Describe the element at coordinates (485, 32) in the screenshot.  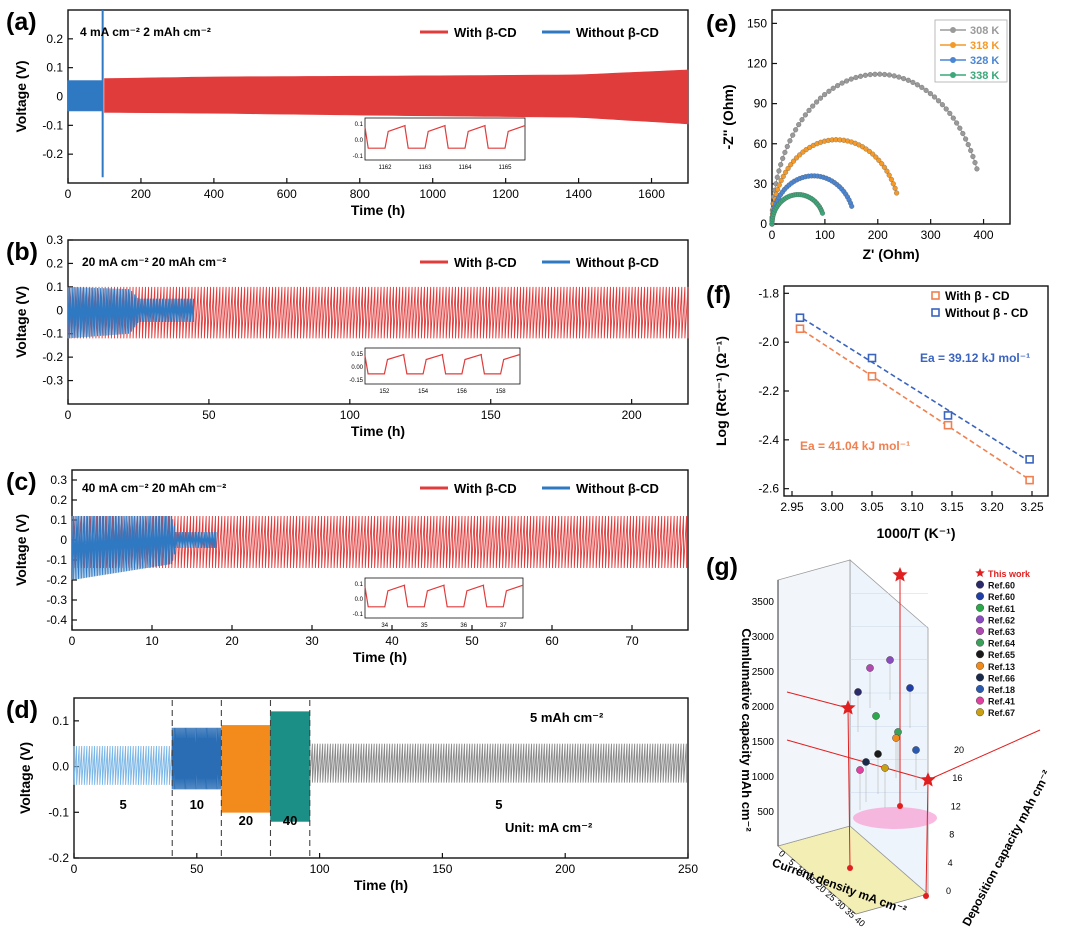
I see `legend-label-with: With β-CD` at that location.